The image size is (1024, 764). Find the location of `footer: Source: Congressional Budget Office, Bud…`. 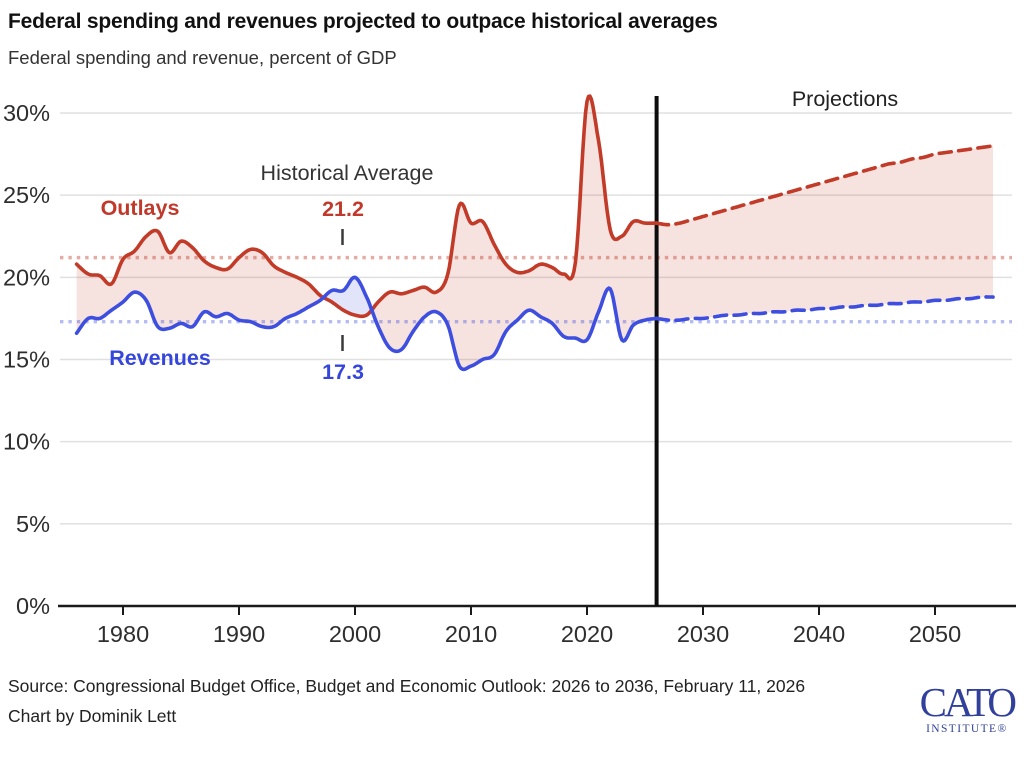

footer: Source: Congressional Budget Office, Bud… is located at coordinates (512, 701).